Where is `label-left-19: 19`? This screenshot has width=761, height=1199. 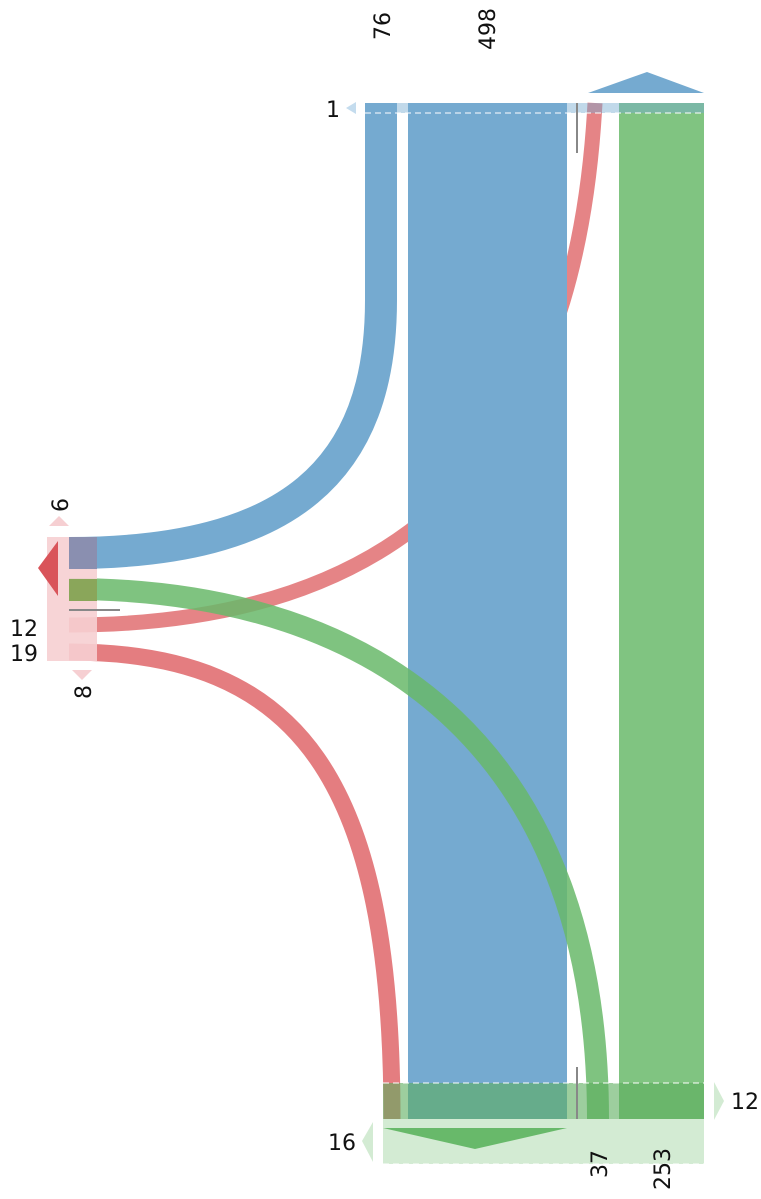
label-left-19: 19 is located at coordinates (24, 654).